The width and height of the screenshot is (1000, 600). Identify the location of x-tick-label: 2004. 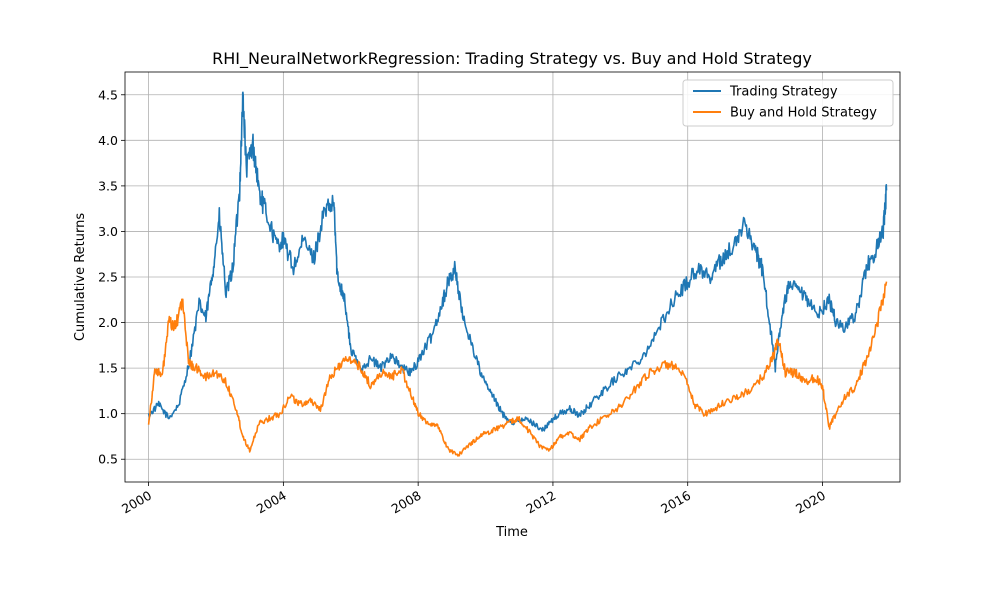
(271, 502).